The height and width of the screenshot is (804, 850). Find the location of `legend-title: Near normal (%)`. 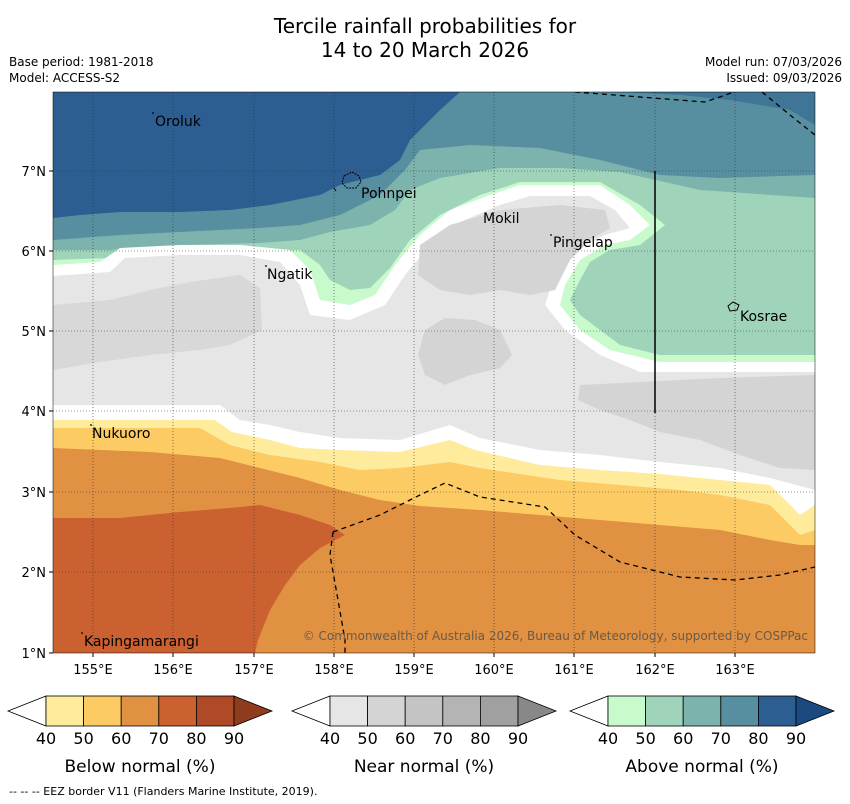

legend-title: Near normal (%) is located at coordinates (424, 767).